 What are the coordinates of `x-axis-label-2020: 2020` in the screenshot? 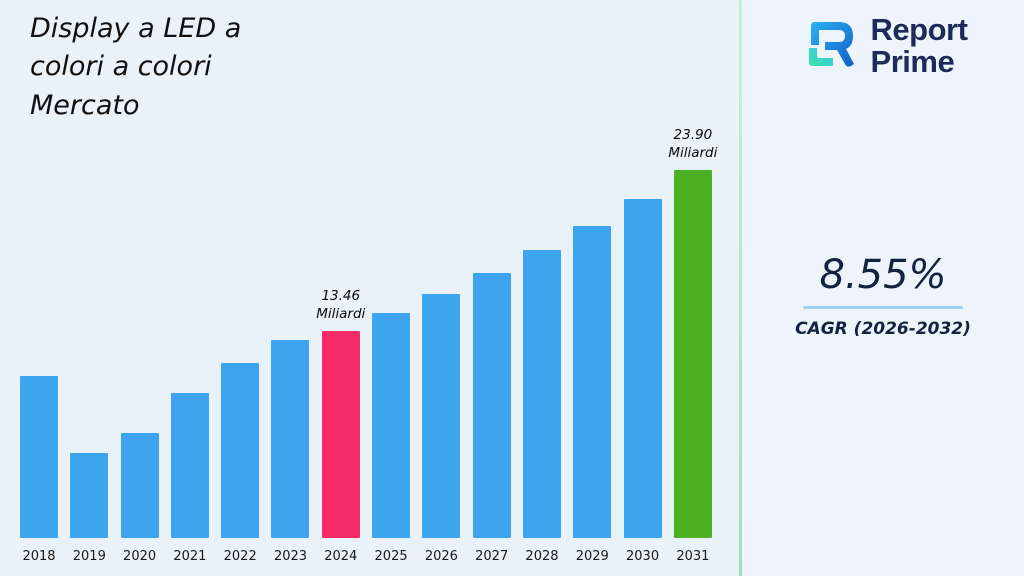 It's located at (140, 556).